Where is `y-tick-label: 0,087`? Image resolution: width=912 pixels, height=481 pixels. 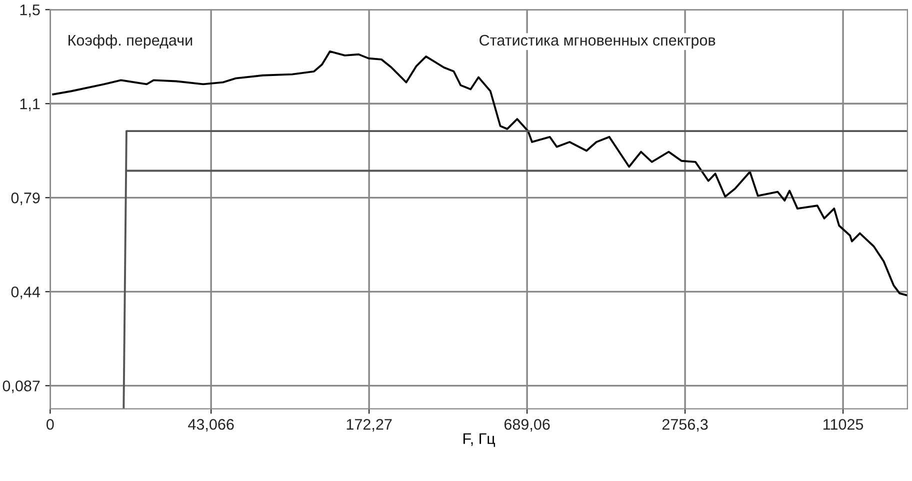
y-tick-label: 0,087 is located at coordinates (21, 387).